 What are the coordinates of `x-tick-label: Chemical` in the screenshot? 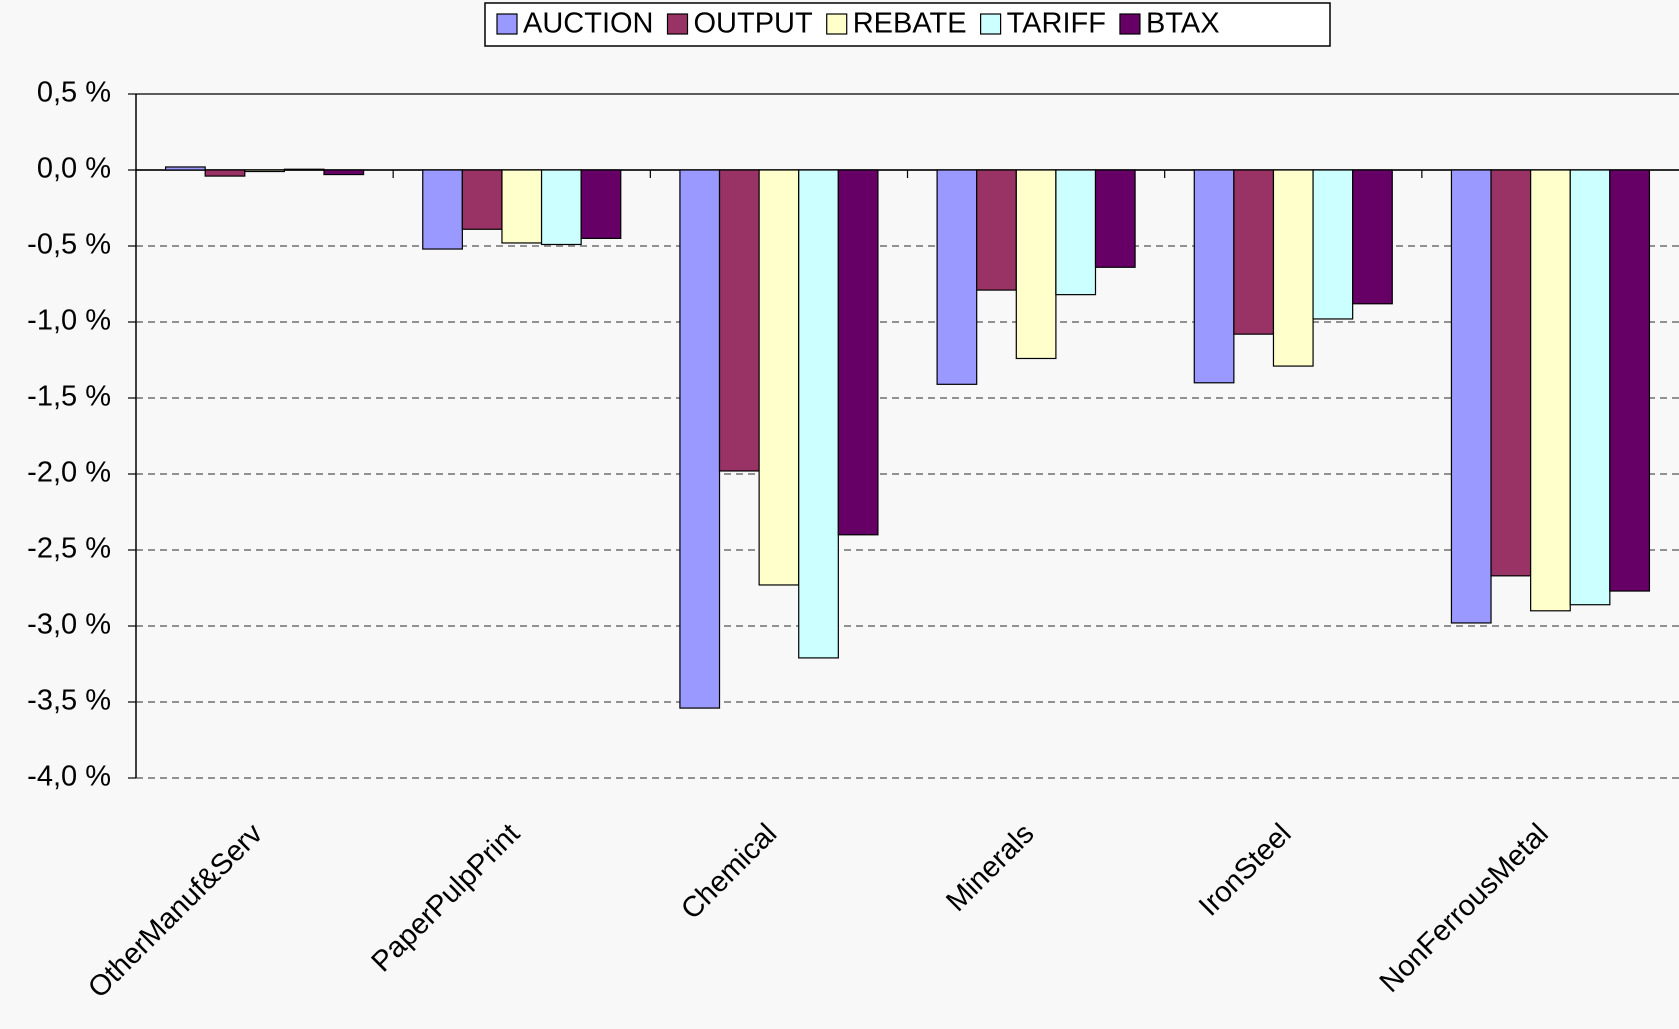 It's located at (729, 872).